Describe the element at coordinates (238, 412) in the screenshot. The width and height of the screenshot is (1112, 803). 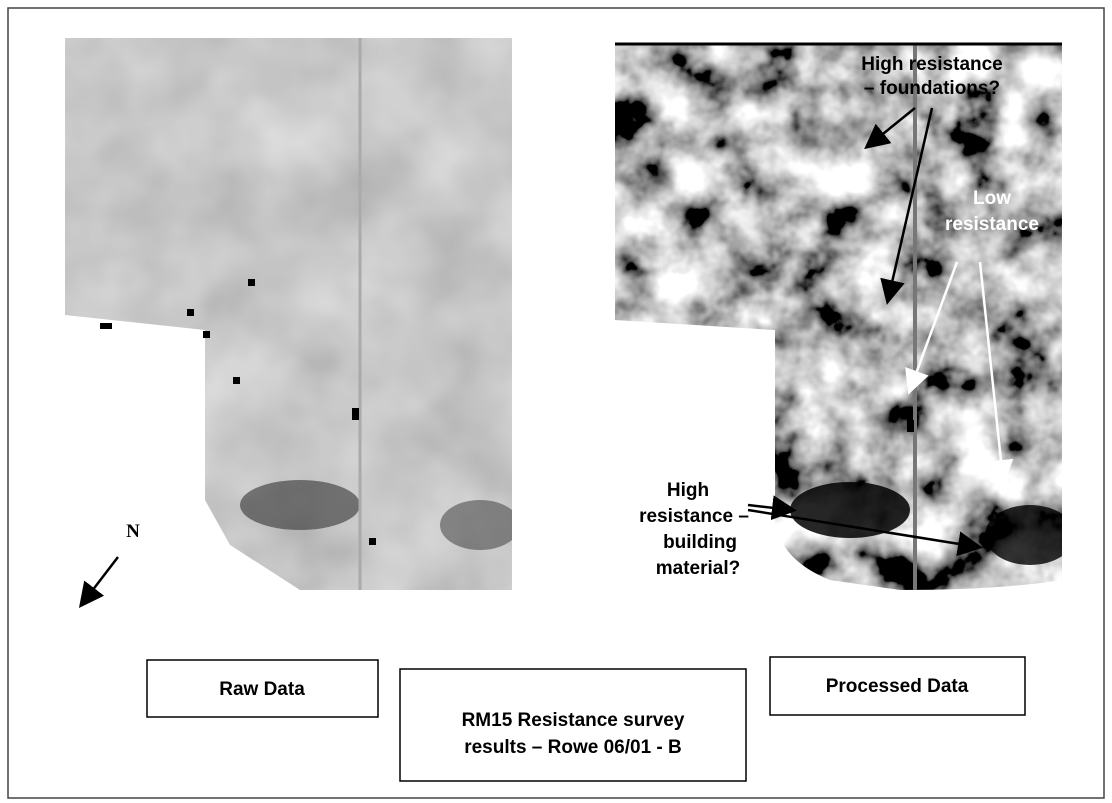
I see `raw-dots` at that location.